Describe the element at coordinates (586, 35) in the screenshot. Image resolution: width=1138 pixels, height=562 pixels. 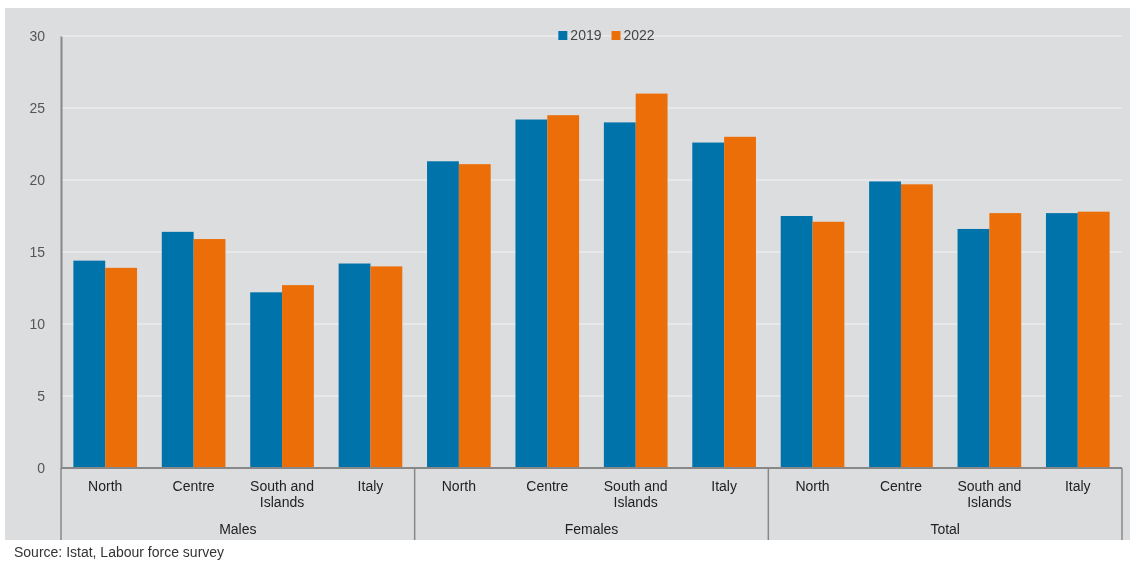
I see `legend-label: 2019` at that location.